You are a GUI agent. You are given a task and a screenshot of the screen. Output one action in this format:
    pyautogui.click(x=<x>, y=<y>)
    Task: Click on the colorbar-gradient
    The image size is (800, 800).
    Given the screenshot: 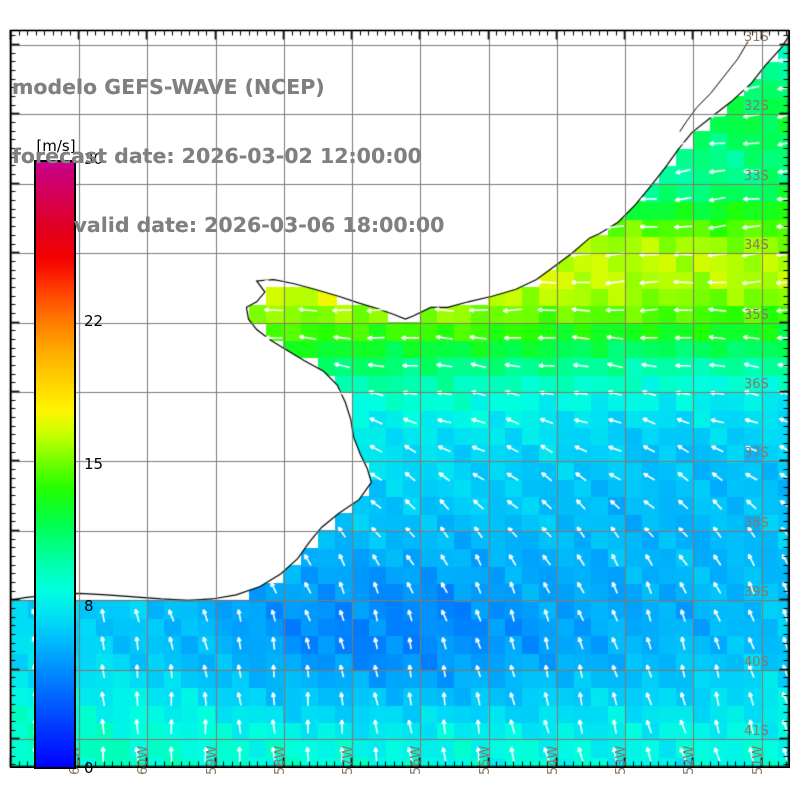 What is the action you would take?
    pyautogui.click(x=55, y=464)
    